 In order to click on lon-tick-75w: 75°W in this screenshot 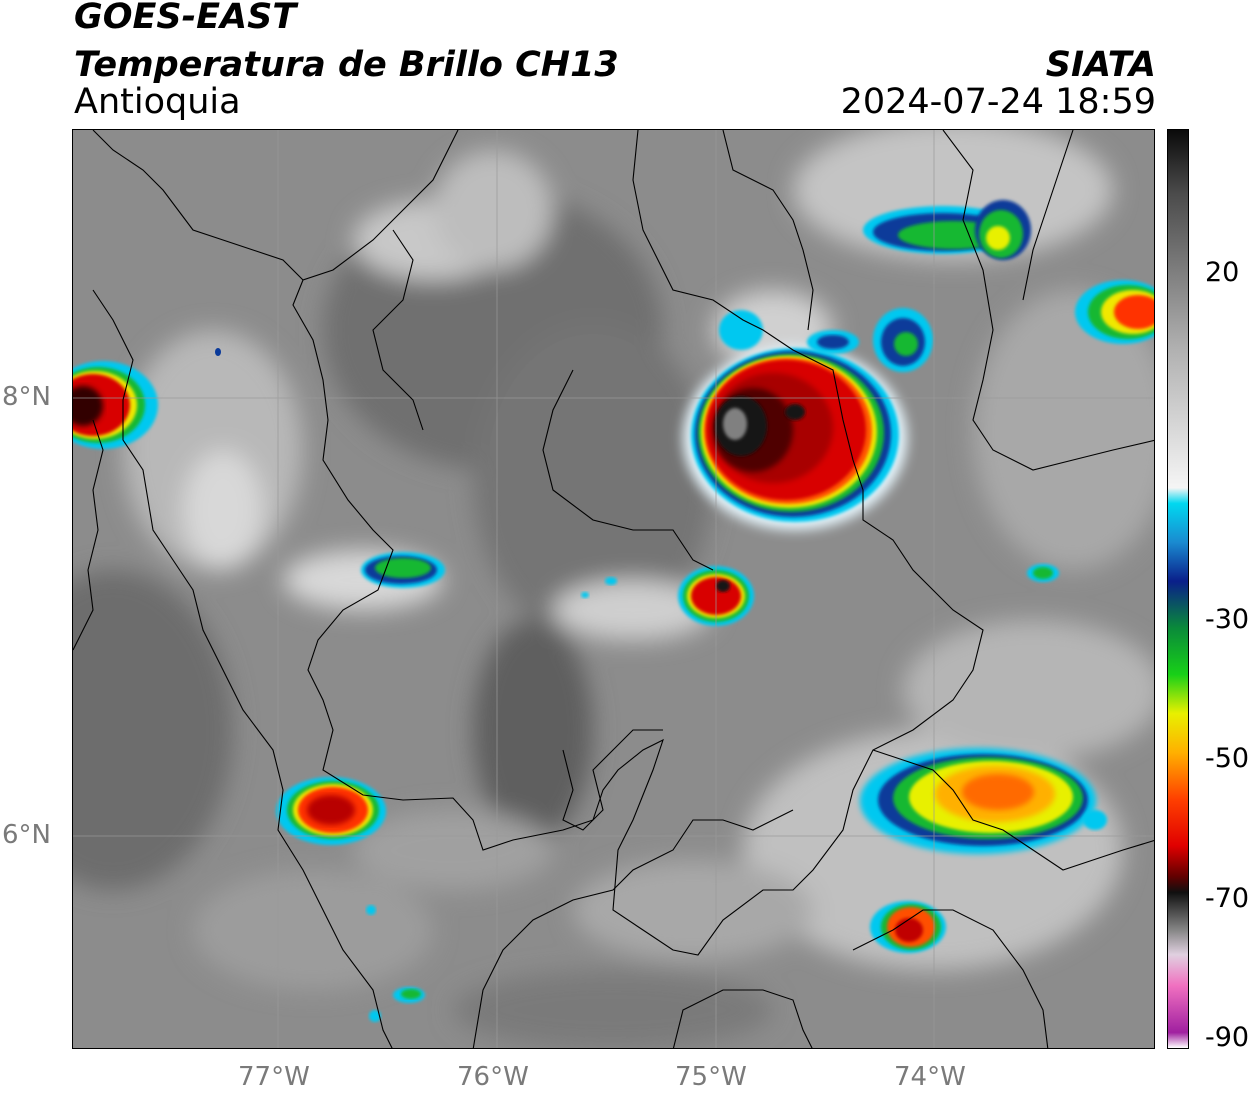, I will do `click(711, 1077)`.